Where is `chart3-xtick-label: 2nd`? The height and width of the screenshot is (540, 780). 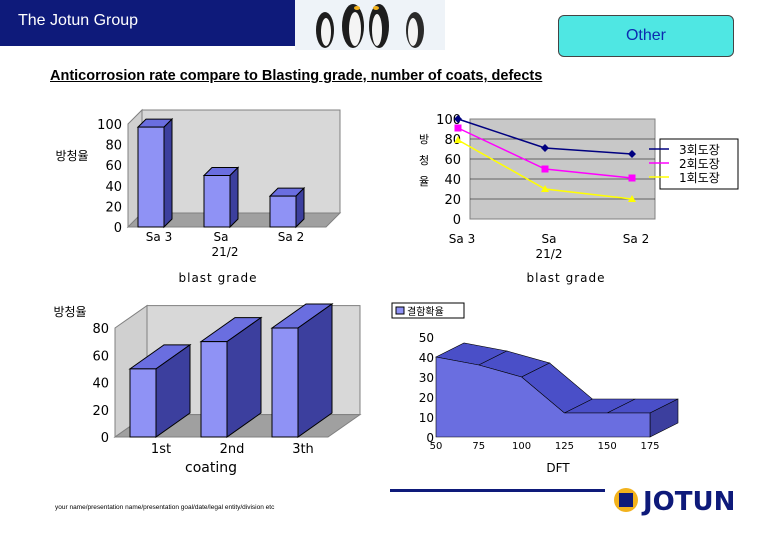
chart3-xtick-label: 2nd is located at coordinates (232, 449).